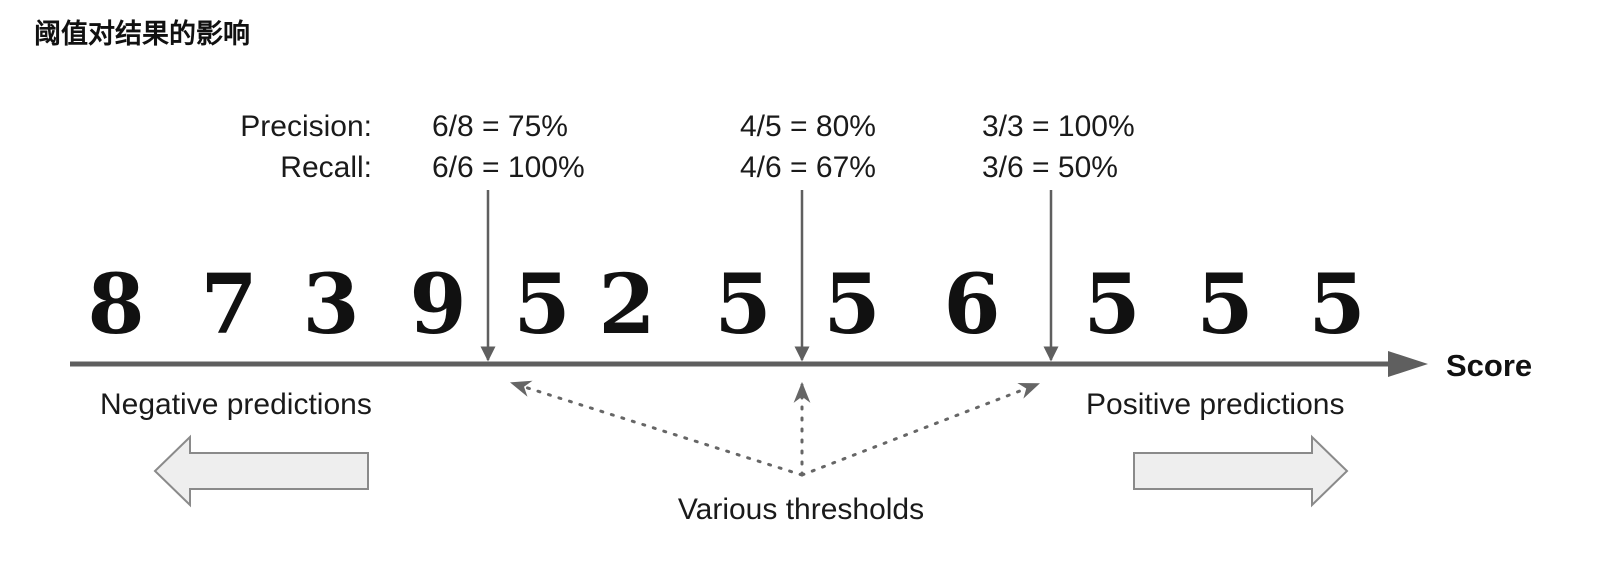 Image resolution: width=1606 pixels, height=569 pixels. I want to click on digit-6: 2, so click(626, 305).